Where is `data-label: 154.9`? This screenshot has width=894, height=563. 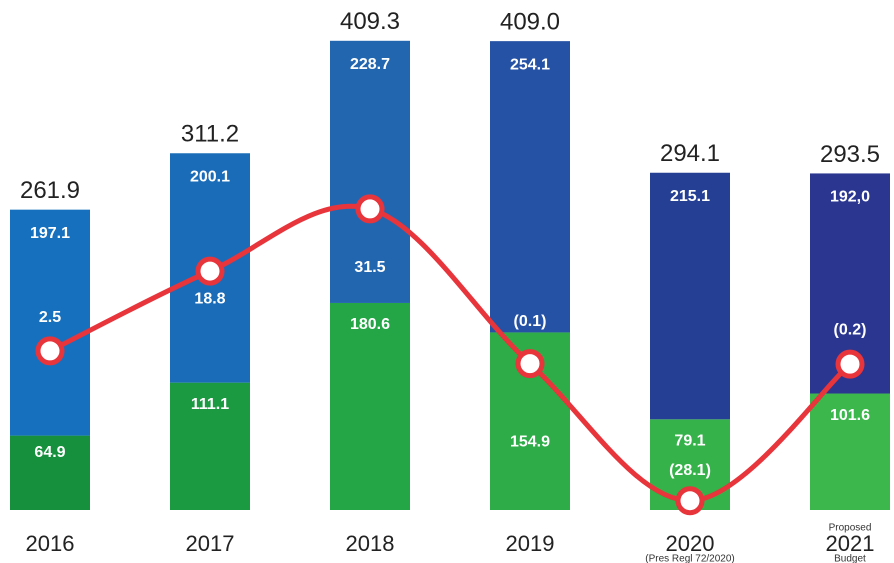
data-label: 154.9 is located at coordinates (530, 442).